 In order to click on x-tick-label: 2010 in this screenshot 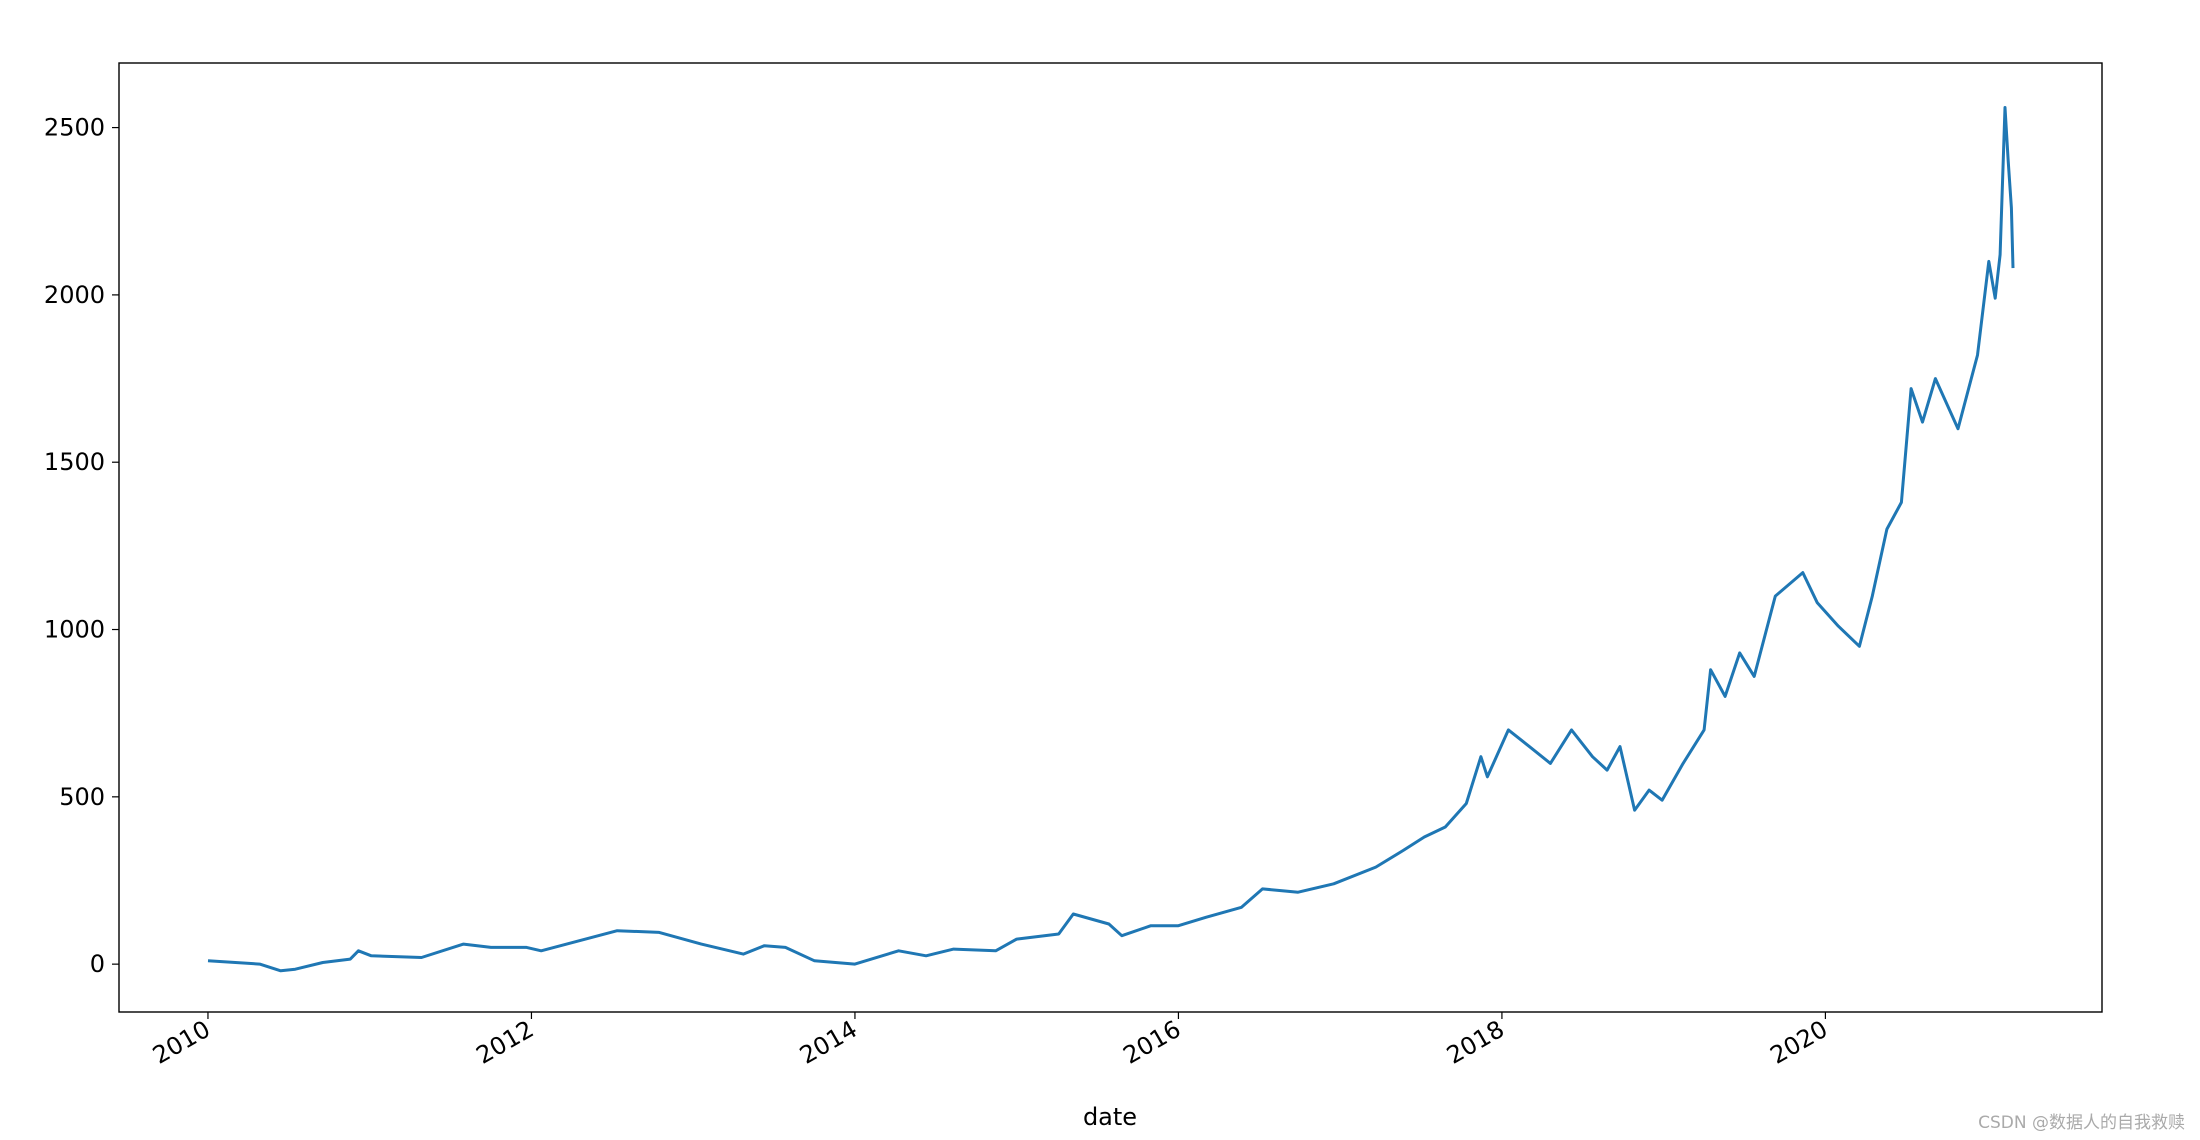, I will do `click(181, 1042)`.